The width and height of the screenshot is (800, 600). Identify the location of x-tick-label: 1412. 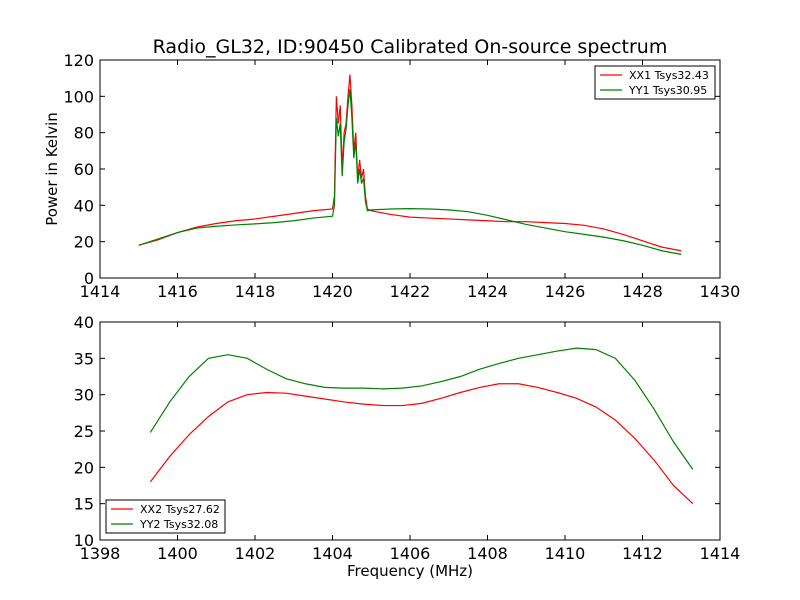
(642, 553).